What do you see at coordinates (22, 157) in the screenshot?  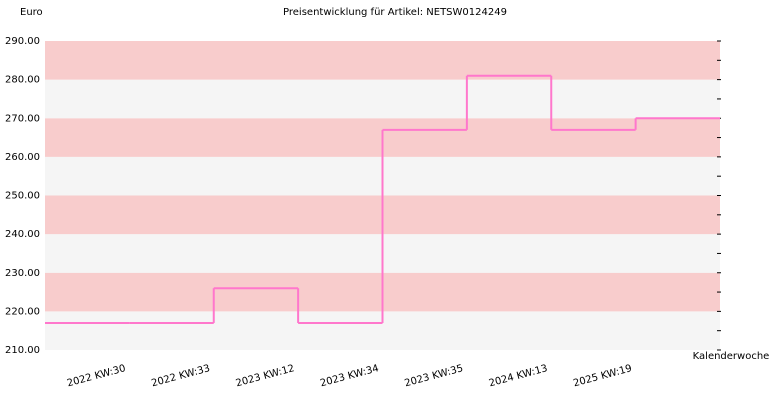 I see `y-tick-label: 260.00` at bounding box center [22, 157].